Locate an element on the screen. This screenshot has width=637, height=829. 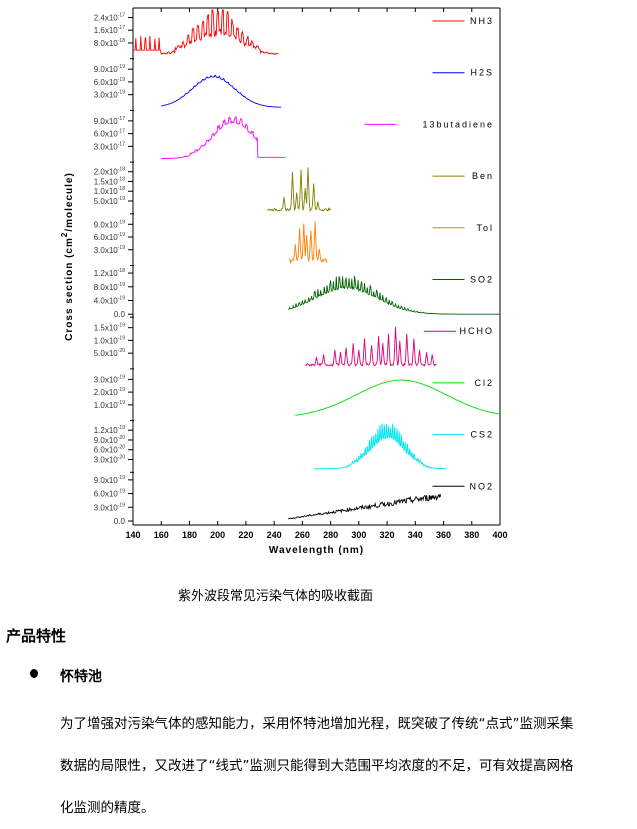
legend-label: Ben is located at coordinates (483, 176).